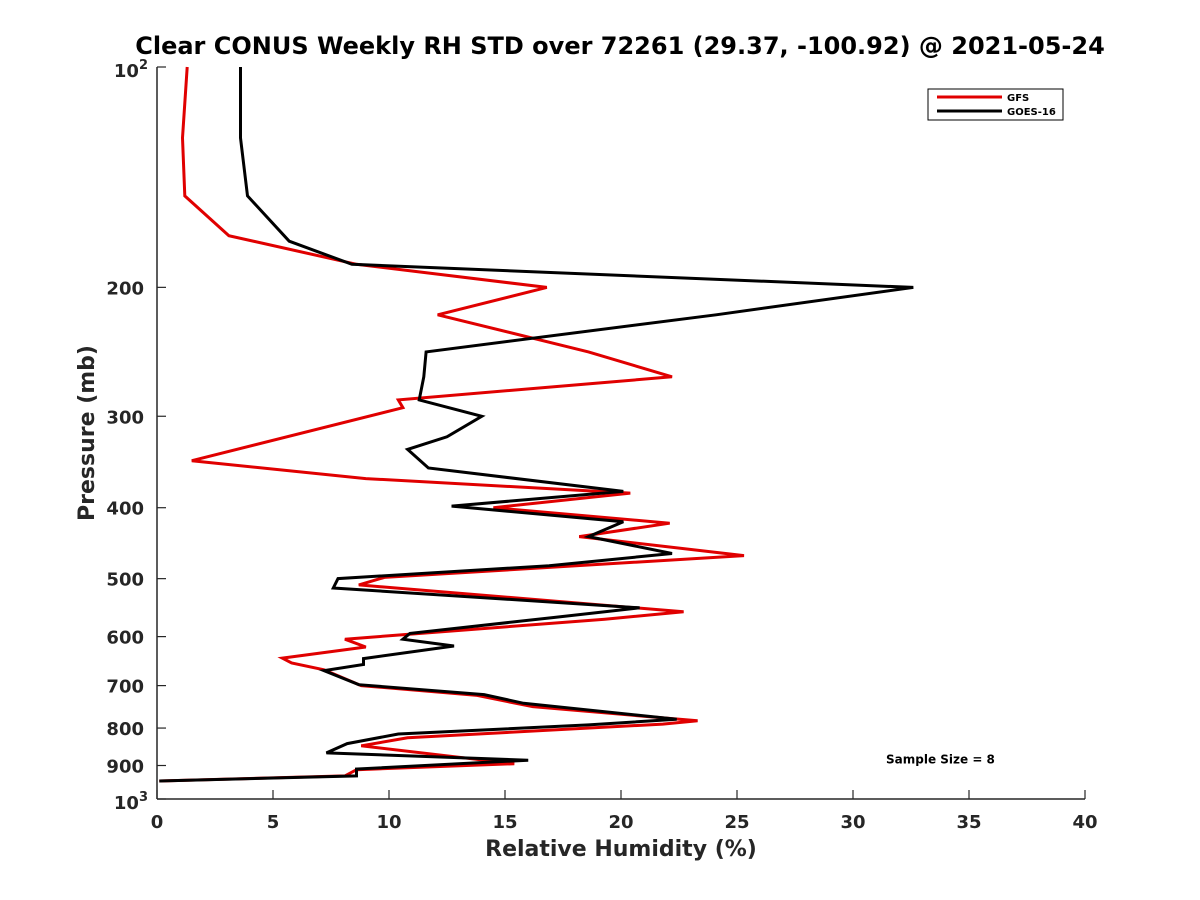 This screenshot has height=900, width=1200. I want to click on x-tick-label: 25, so click(736, 822).